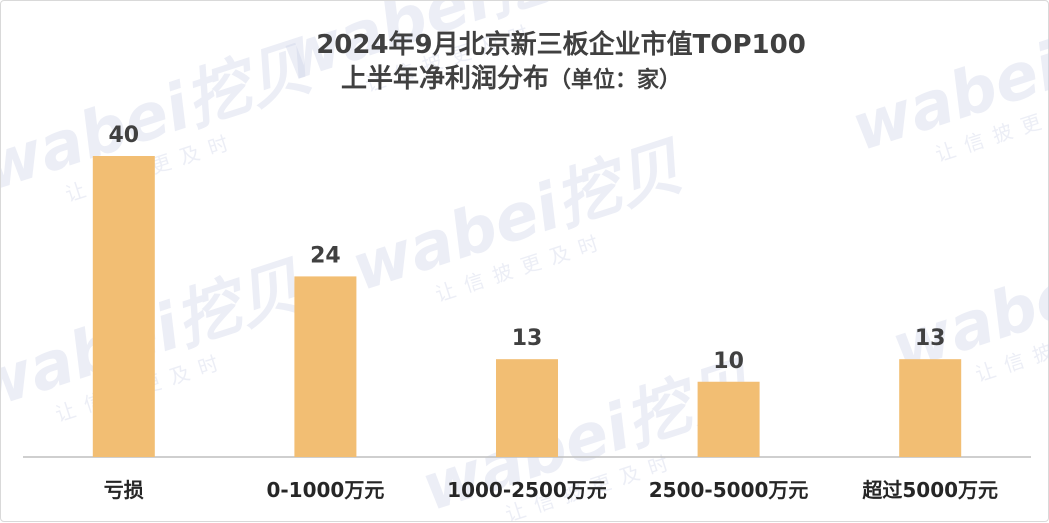 The height and width of the screenshot is (523, 1049). Describe the element at coordinates (123, 135) in the screenshot. I see `value-label-1: 40` at that location.